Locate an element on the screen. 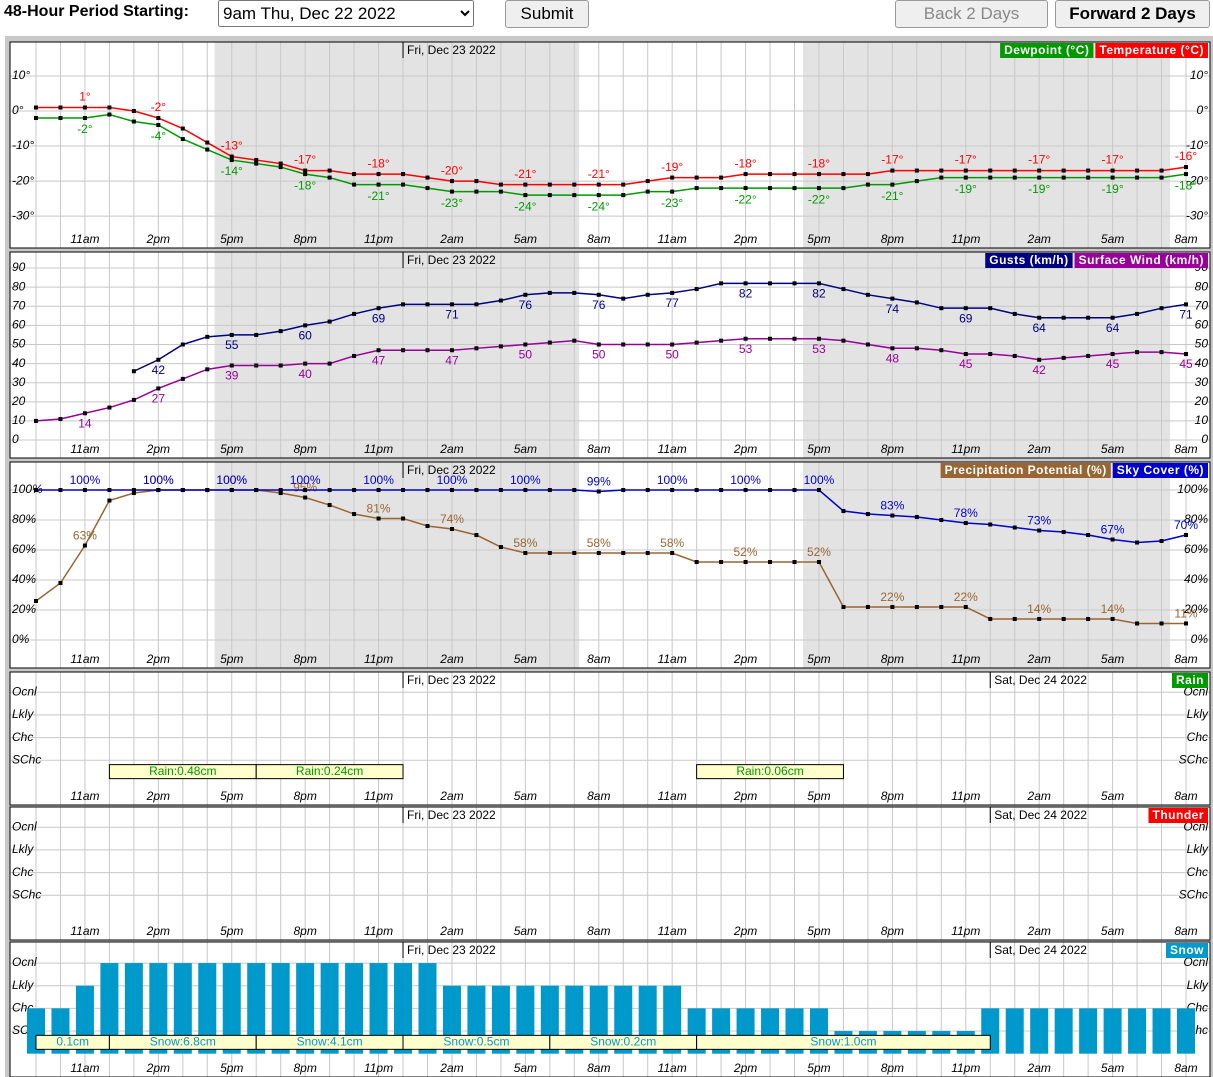  day-label: Sat, Dec 24 2022 is located at coordinates (1040, 815).